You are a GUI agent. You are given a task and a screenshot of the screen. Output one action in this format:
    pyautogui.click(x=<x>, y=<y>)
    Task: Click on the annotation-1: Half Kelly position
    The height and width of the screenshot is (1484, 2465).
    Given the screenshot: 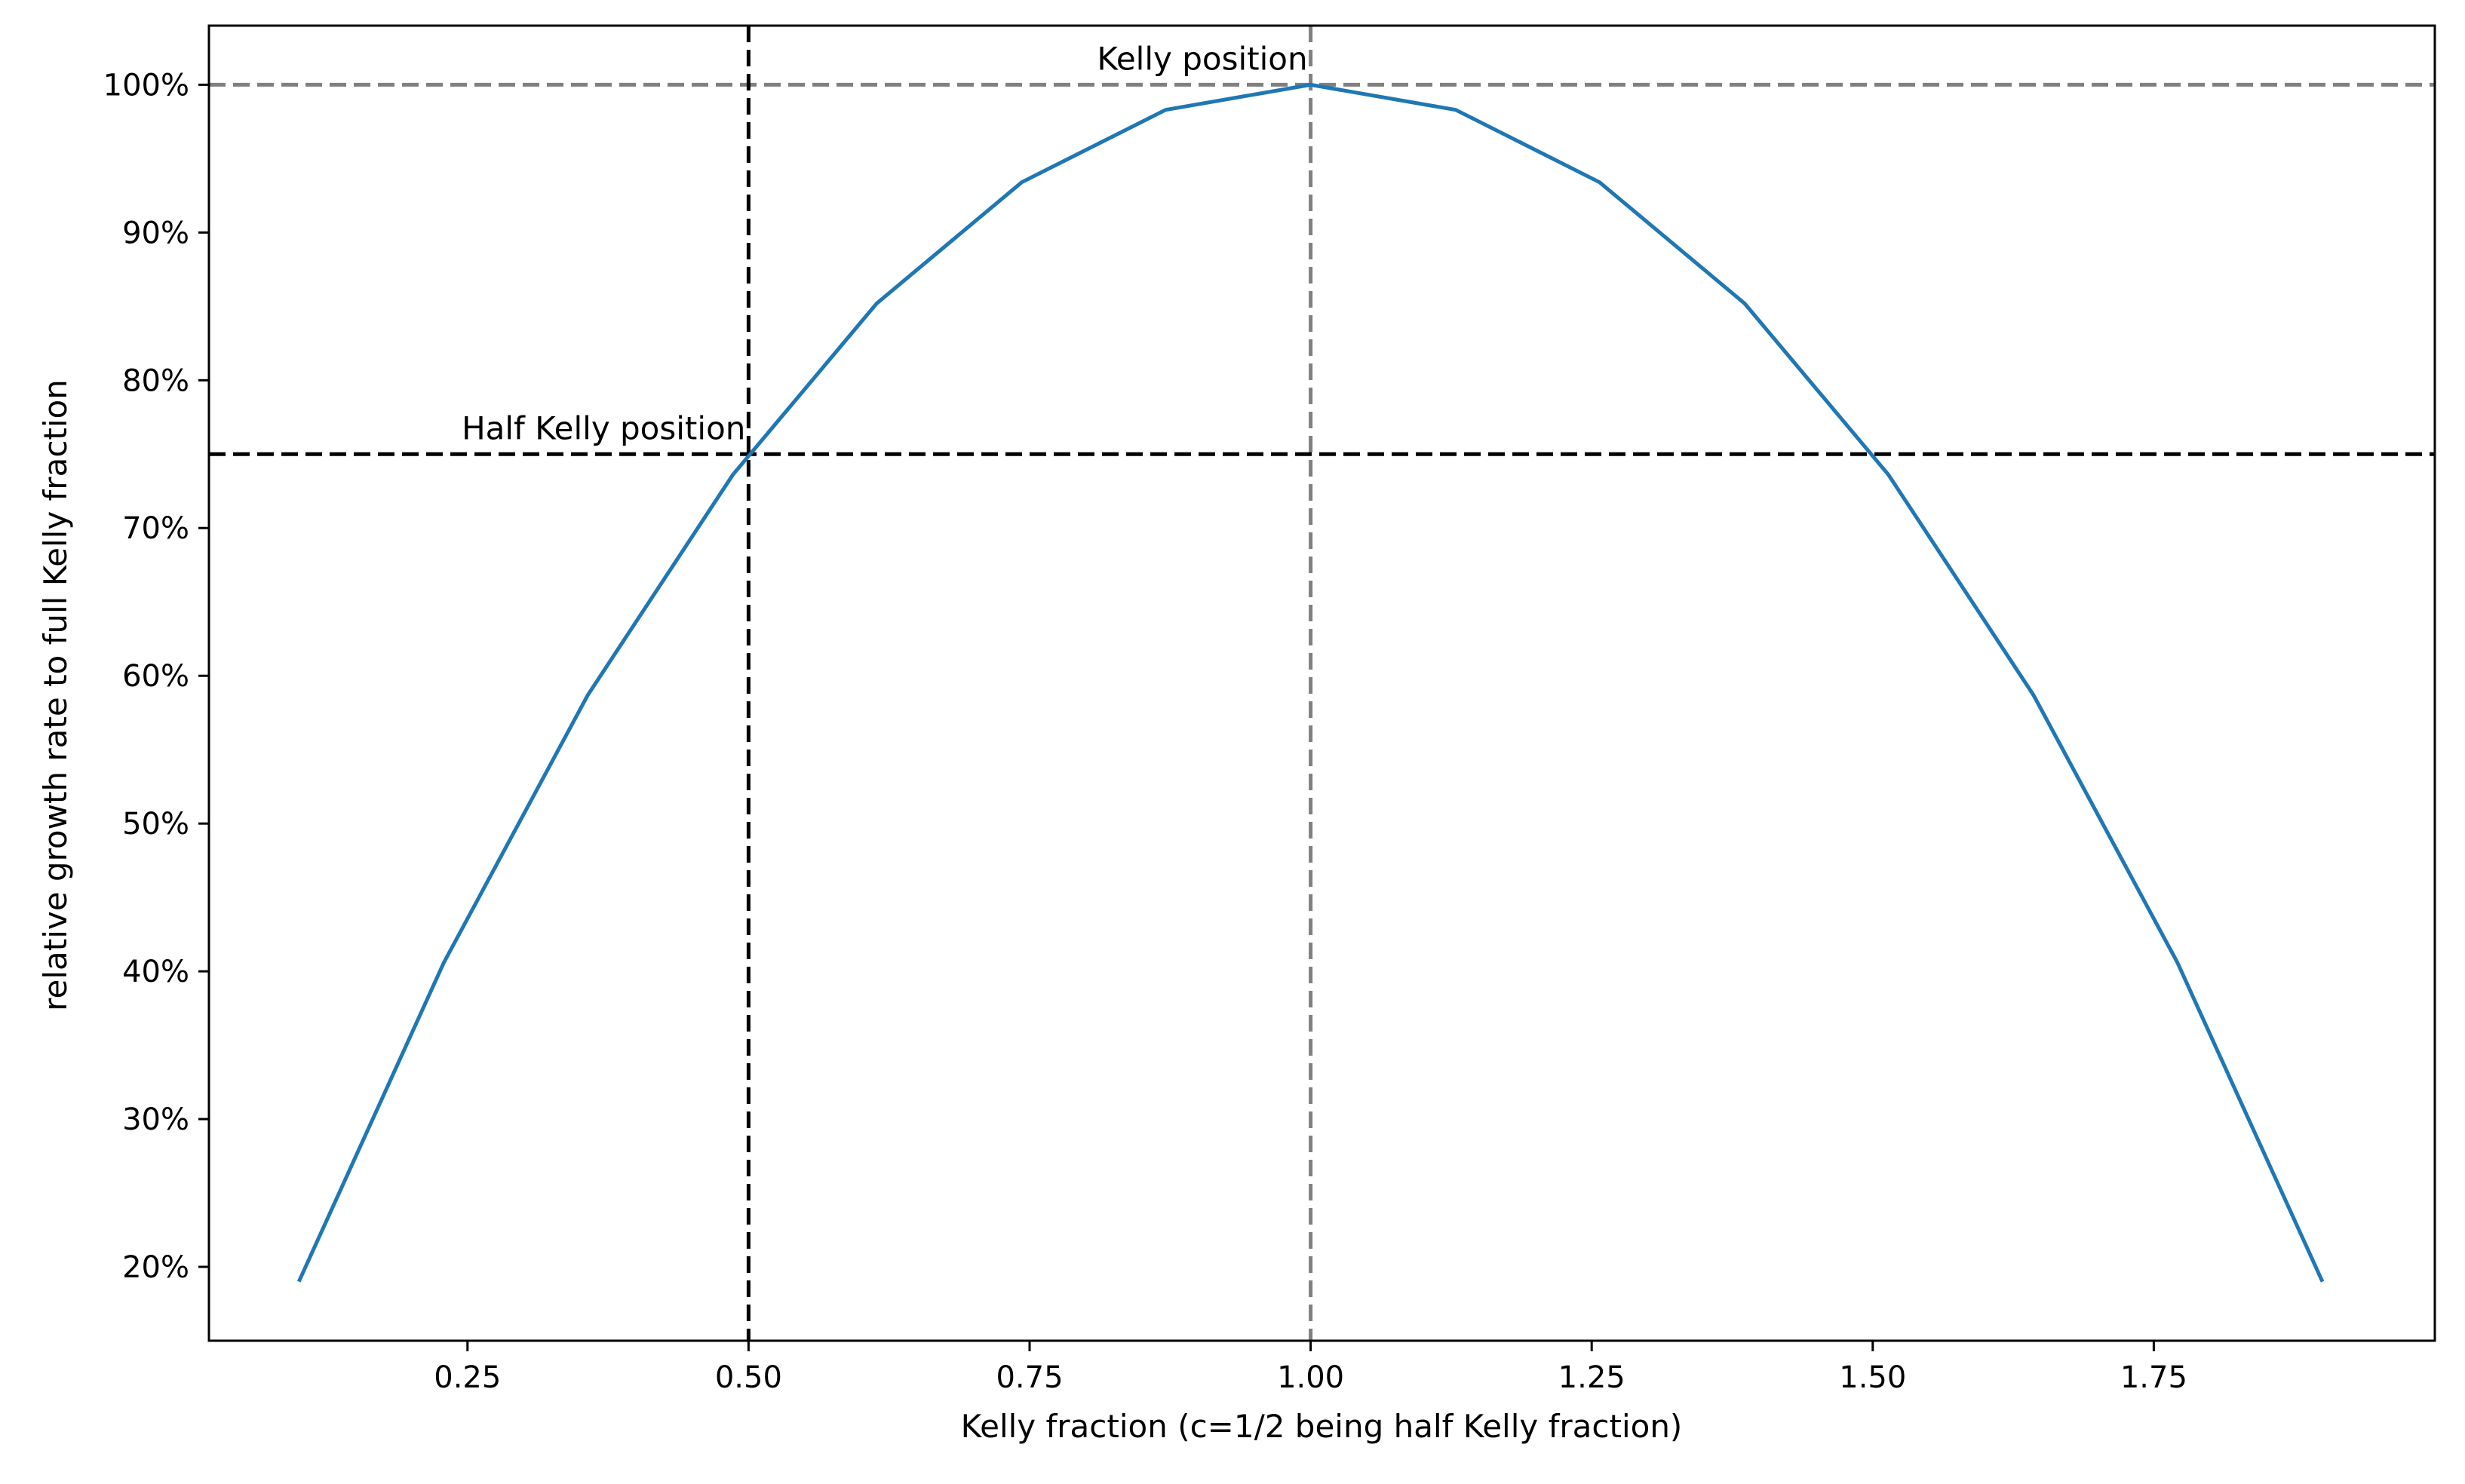 What is the action you would take?
    pyautogui.click(x=603, y=427)
    